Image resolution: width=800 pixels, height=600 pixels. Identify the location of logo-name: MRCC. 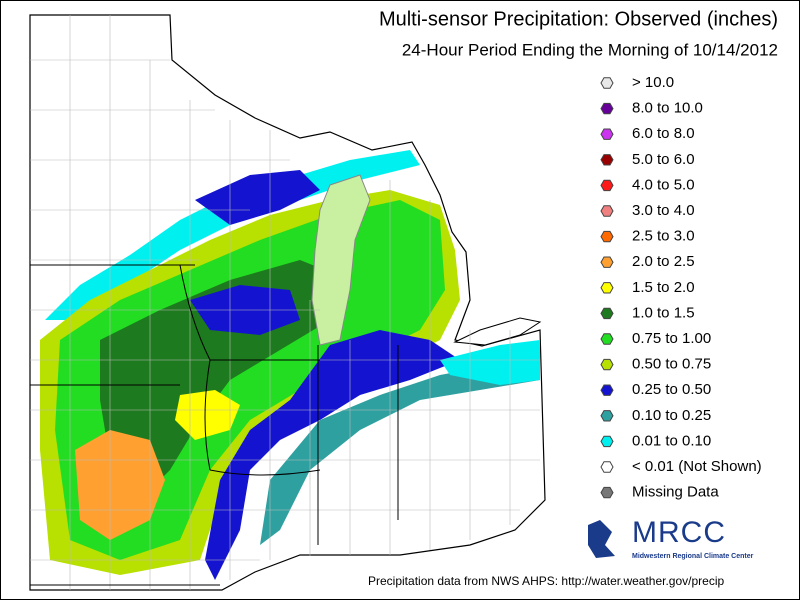
(679, 532).